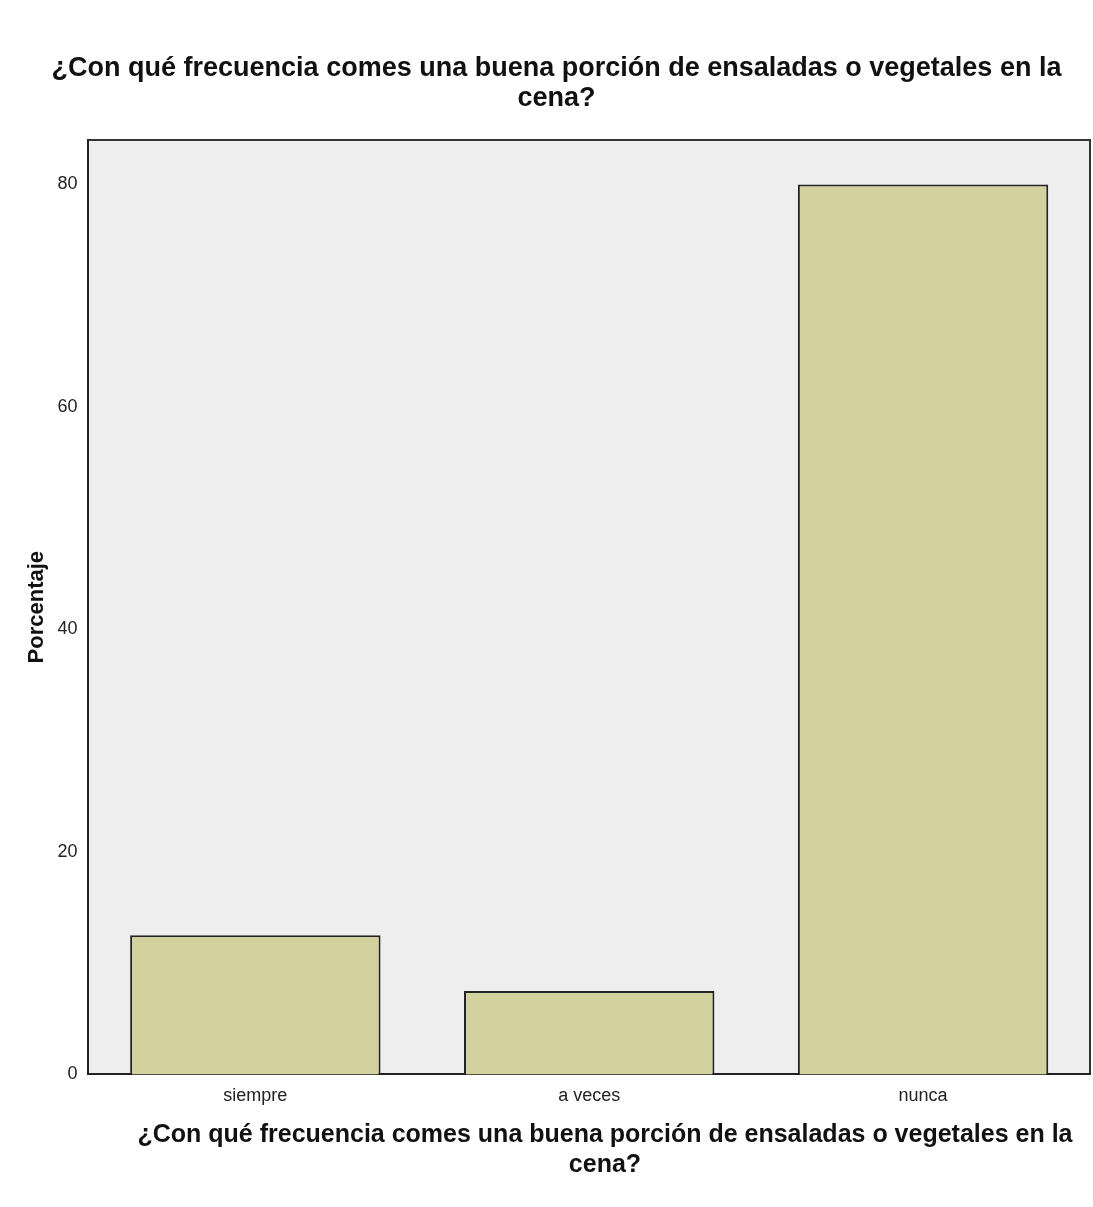 This screenshot has width=1093, height=1207. What do you see at coordinates (589, 1095) in the screenshot?
I see `x-tick-label: a veces` at bounding box center [589, 1095].